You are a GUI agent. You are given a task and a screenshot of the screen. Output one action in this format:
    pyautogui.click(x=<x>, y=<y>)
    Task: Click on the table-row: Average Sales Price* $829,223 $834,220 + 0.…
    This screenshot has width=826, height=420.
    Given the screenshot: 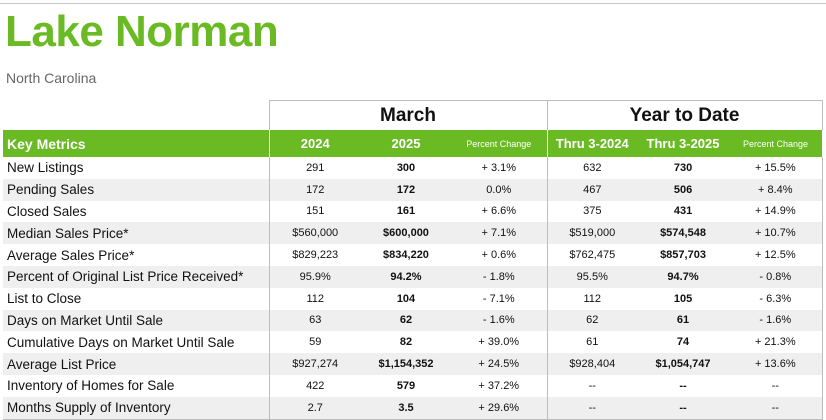 What is the action you would take?
    pyautogui.click(x=413, y=255)
    